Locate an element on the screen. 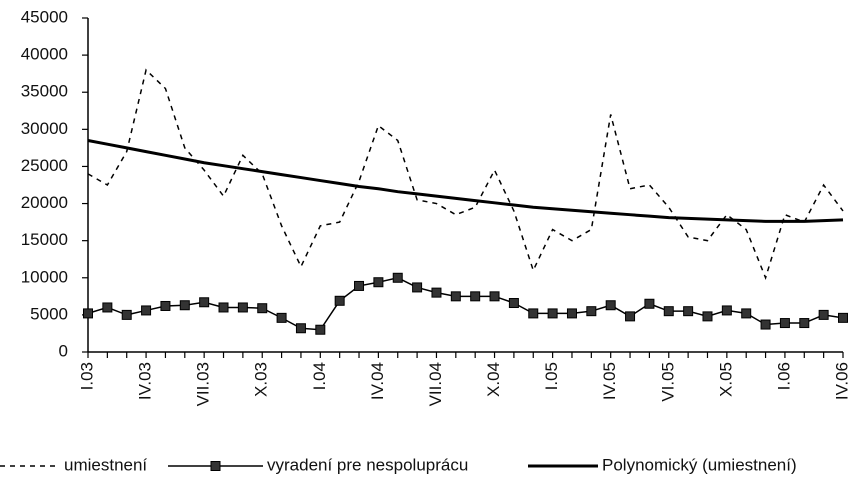 This screenshot has height=485, width=863. x-tick-label: I.04 is located at coordinates (319, 376).